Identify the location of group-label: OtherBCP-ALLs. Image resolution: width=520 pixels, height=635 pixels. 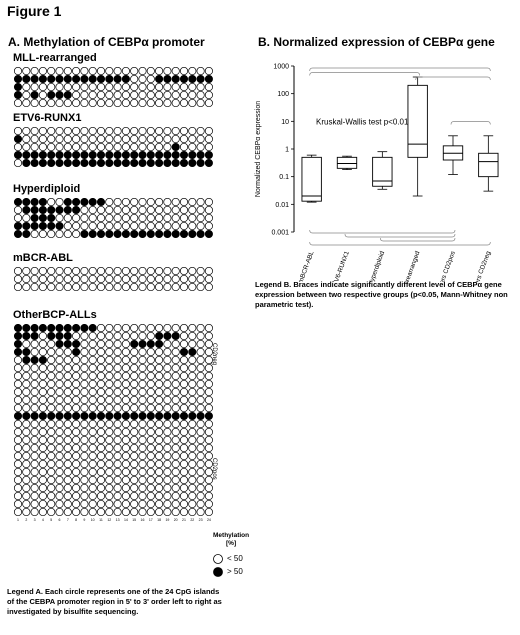
(55, 315).